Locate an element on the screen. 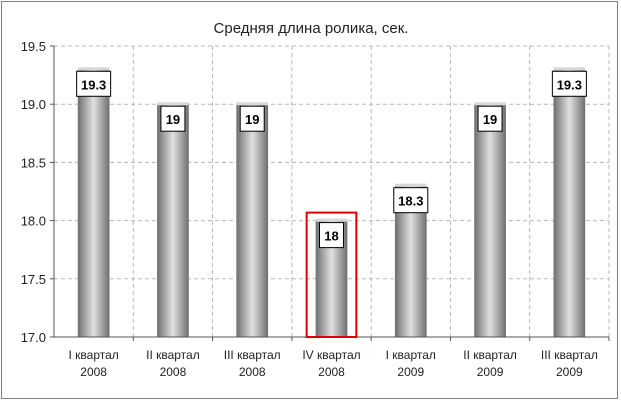  data-label: 18.3 is located at coordinates (410, 201).